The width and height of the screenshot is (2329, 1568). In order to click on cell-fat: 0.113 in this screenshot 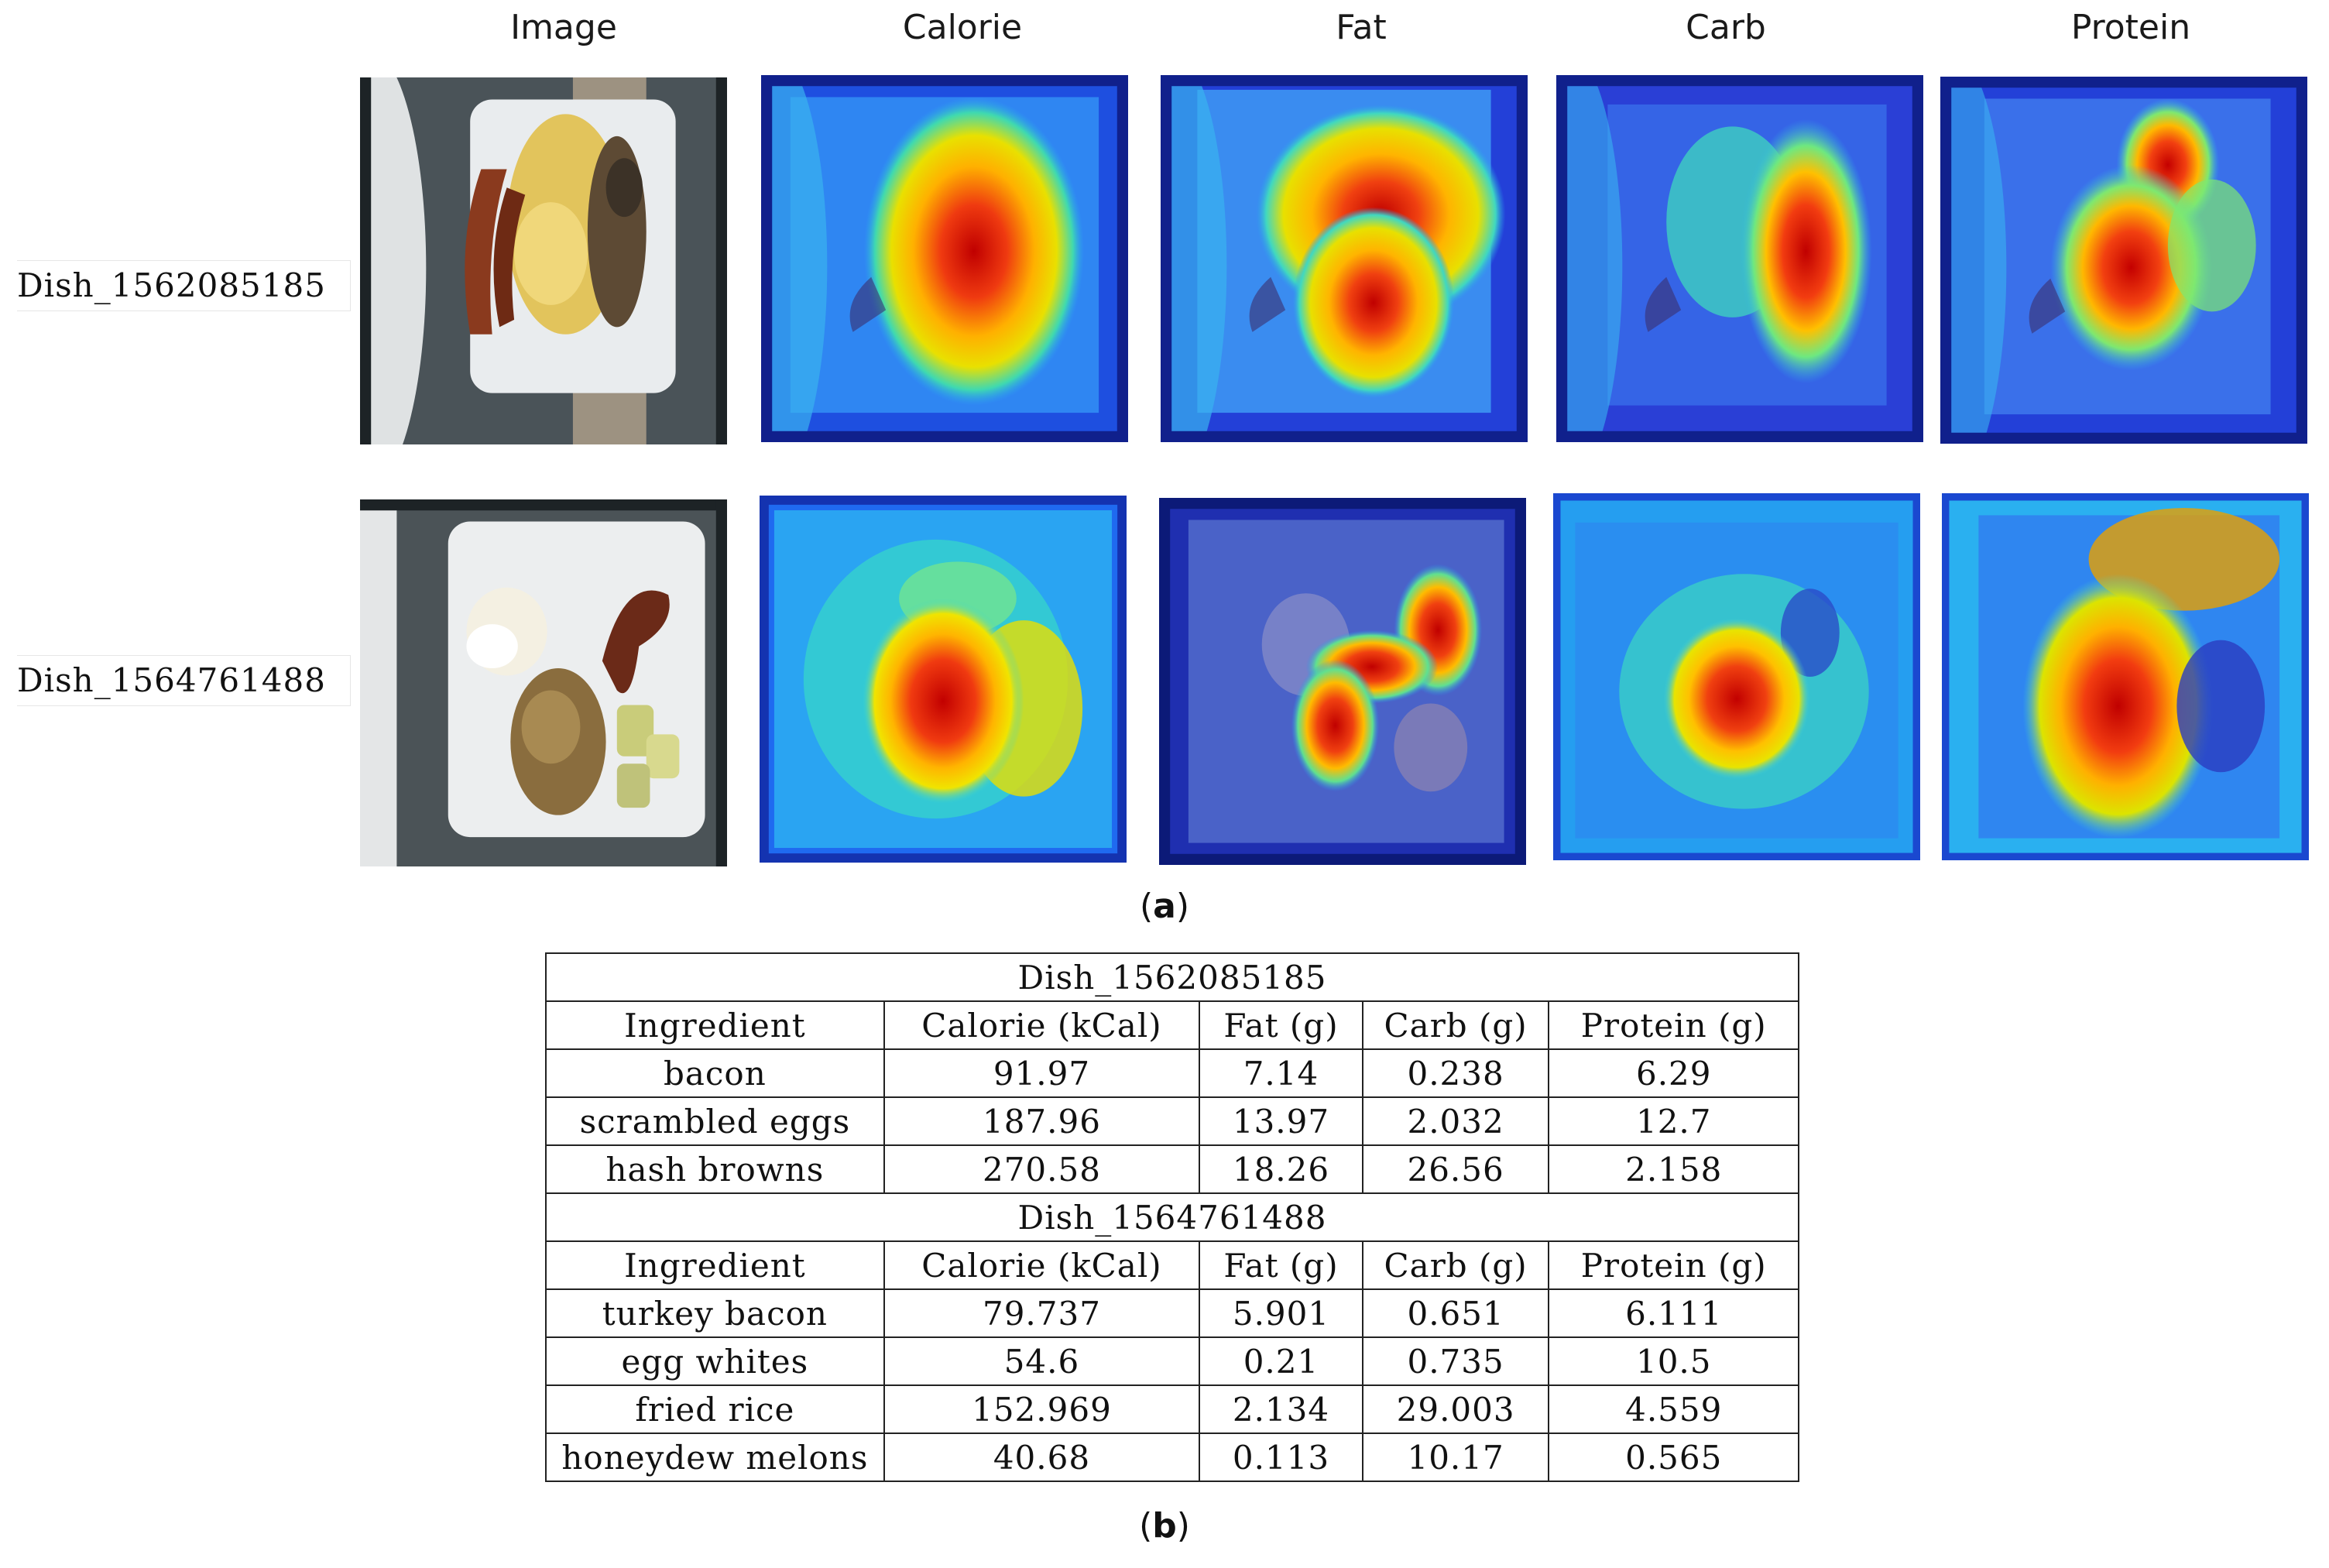, I will do `click(1281, 1457)`.